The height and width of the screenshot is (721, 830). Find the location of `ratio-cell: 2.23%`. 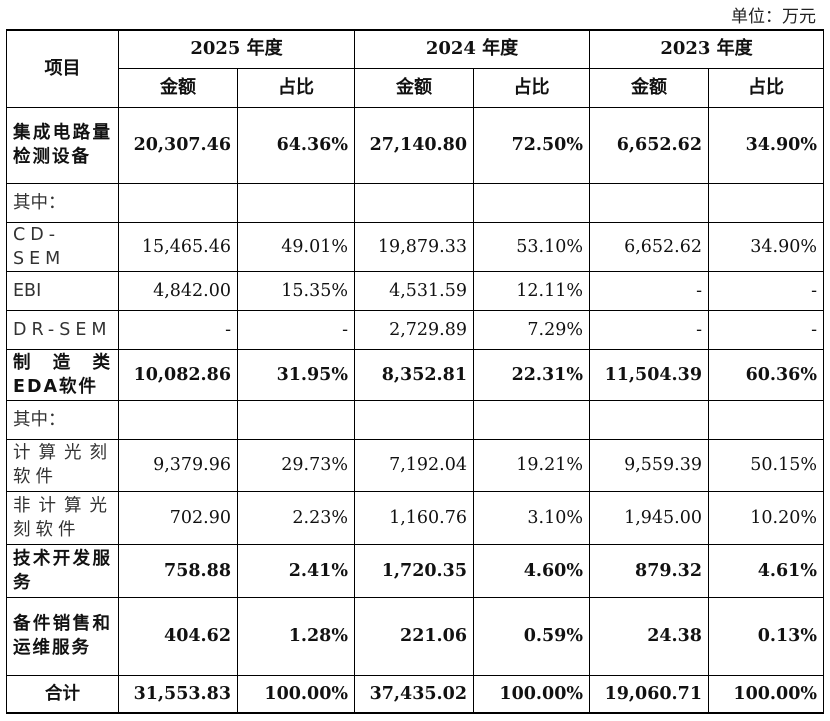

ratio-cell: 2.23% is located at coordinates (296, 517).